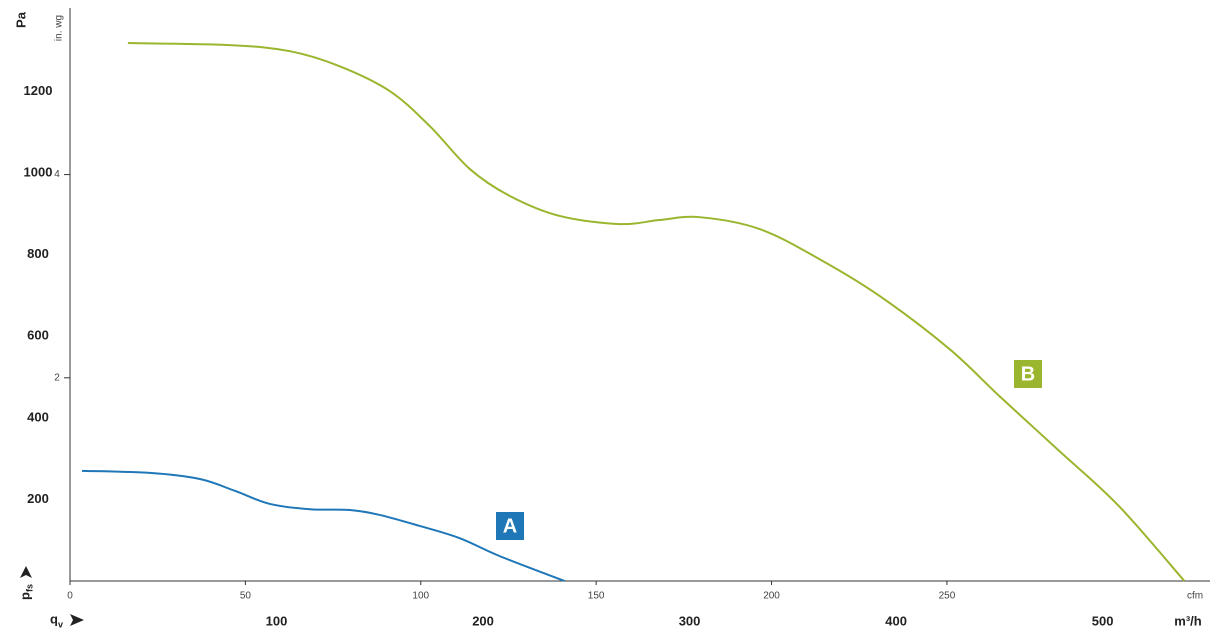  I want to click on y-quantity: p fs, so click(25, 583).